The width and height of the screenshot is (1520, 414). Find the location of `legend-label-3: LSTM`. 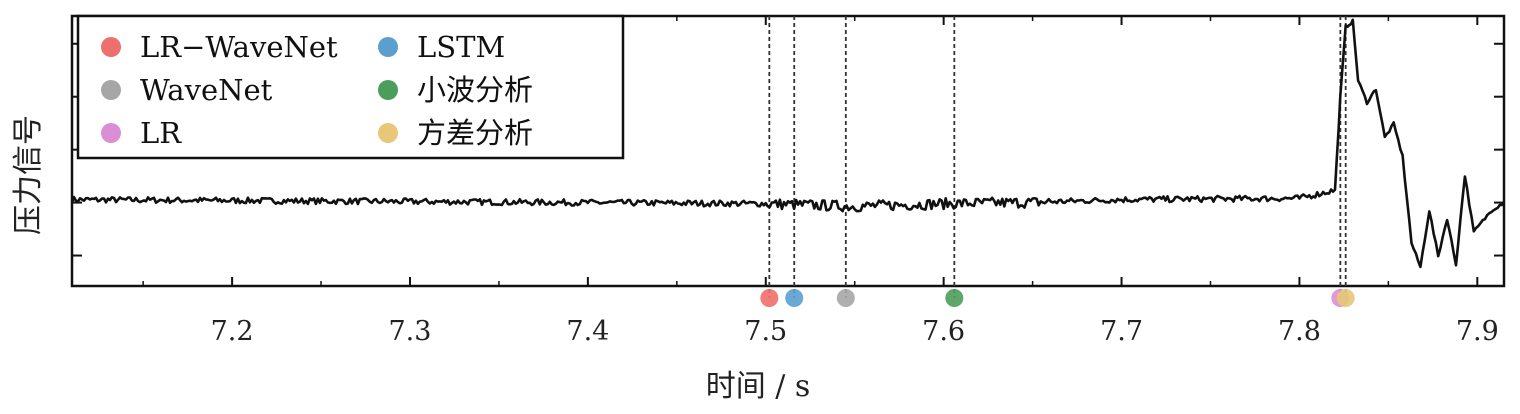

legend-label-3: LSTM is located at coordinates (461, 47).